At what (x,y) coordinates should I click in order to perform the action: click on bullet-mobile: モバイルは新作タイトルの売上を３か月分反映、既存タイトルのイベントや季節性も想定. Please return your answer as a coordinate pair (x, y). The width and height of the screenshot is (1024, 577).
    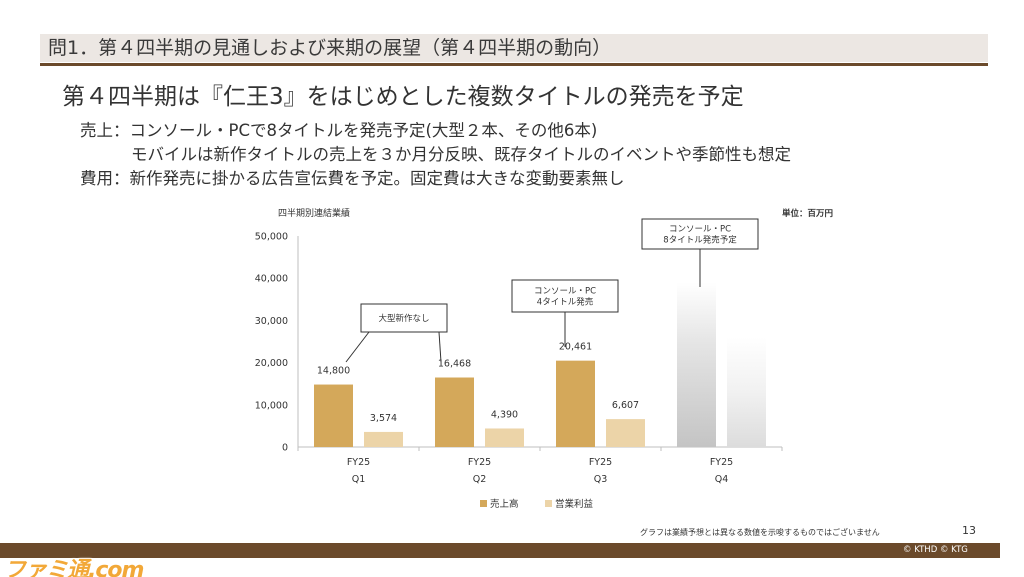
    Looking at the image, I should click on (461, 154).